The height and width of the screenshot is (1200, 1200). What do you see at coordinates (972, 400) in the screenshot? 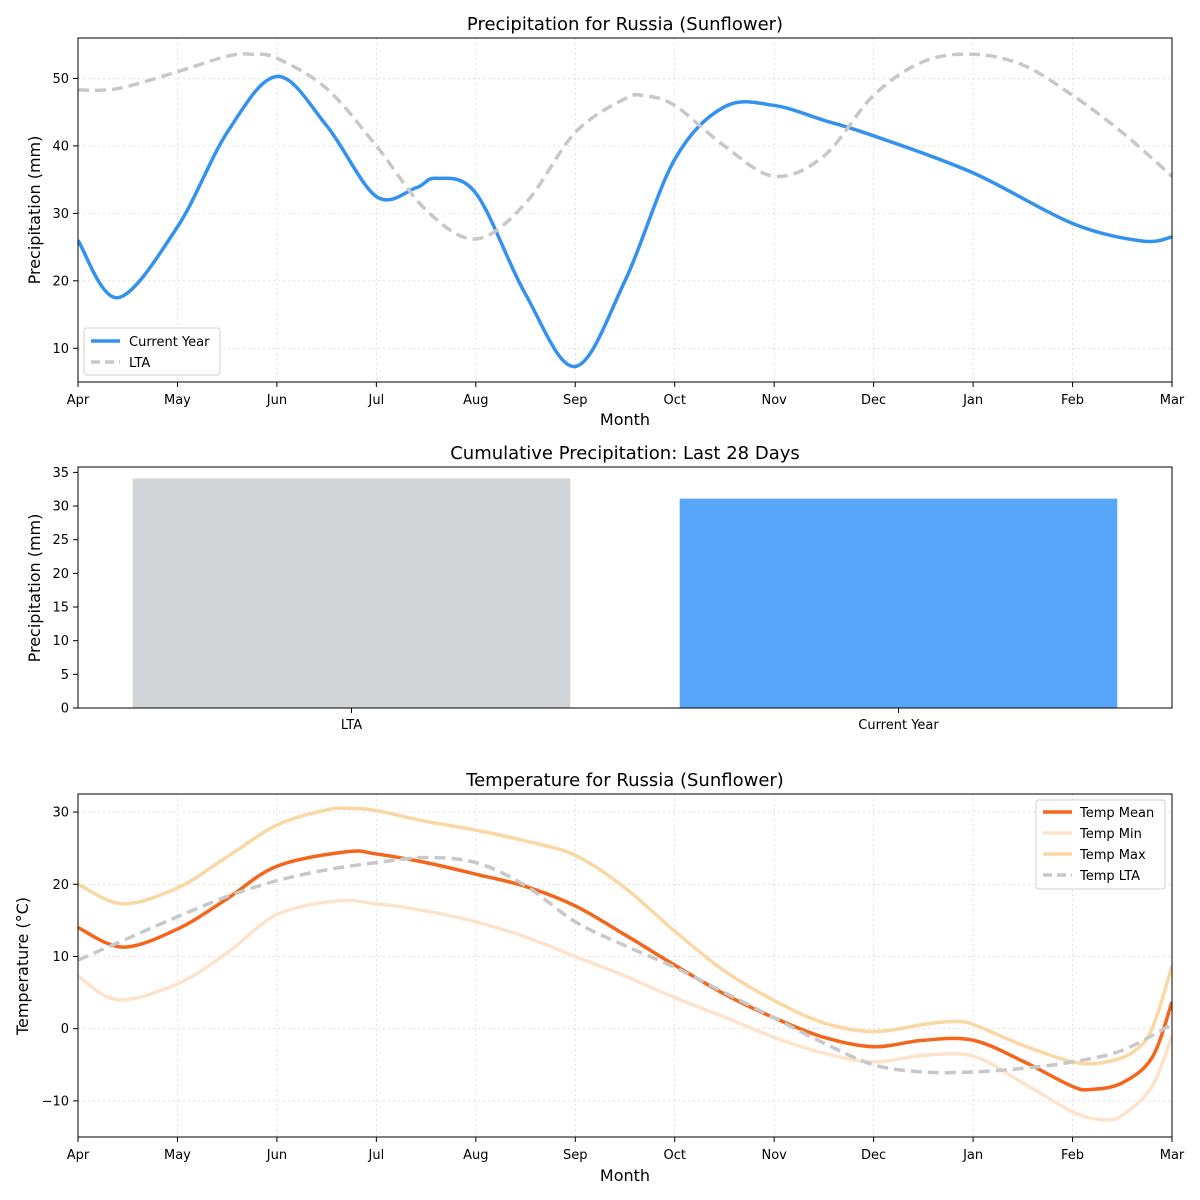
I see `precip-x-tick-label: Jan` at bounding box center [972, 400].